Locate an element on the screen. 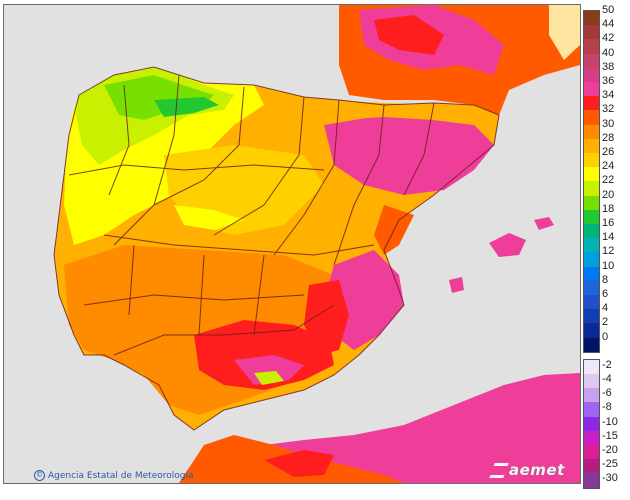 The width and height of the screenshot is (630, 500). mallorca is located at coordinates (507, 245).